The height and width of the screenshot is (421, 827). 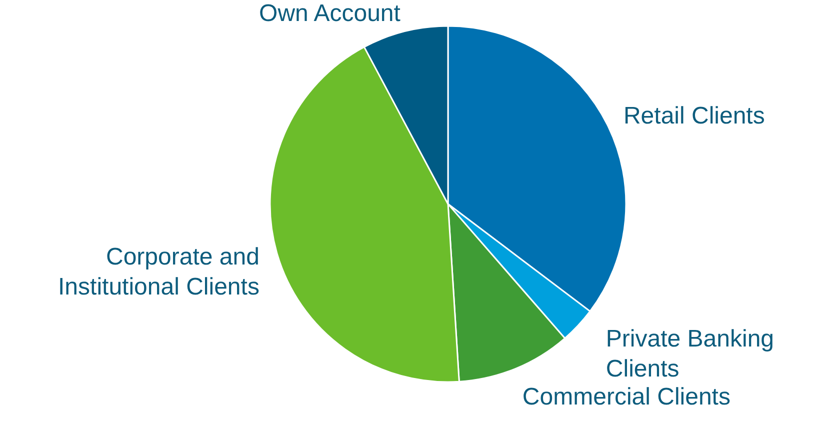 I want to click on slice-label: Commercial Clients, so click(x=626, y=396).